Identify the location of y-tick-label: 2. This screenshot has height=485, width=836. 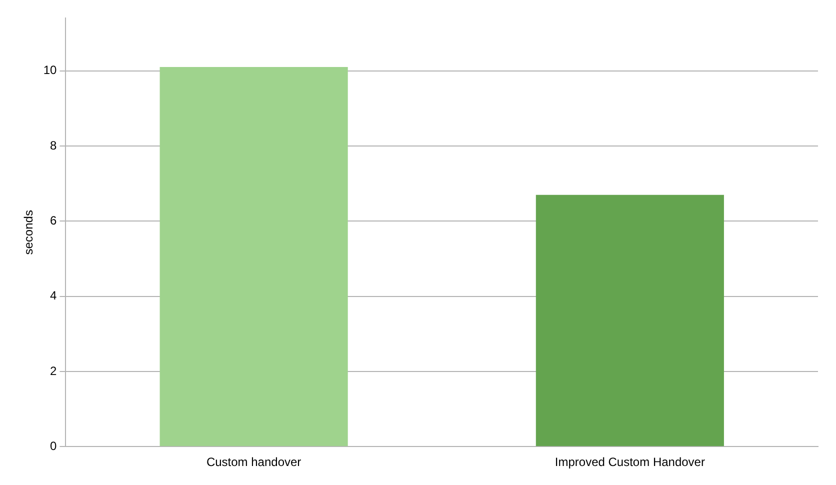
(54, 371).